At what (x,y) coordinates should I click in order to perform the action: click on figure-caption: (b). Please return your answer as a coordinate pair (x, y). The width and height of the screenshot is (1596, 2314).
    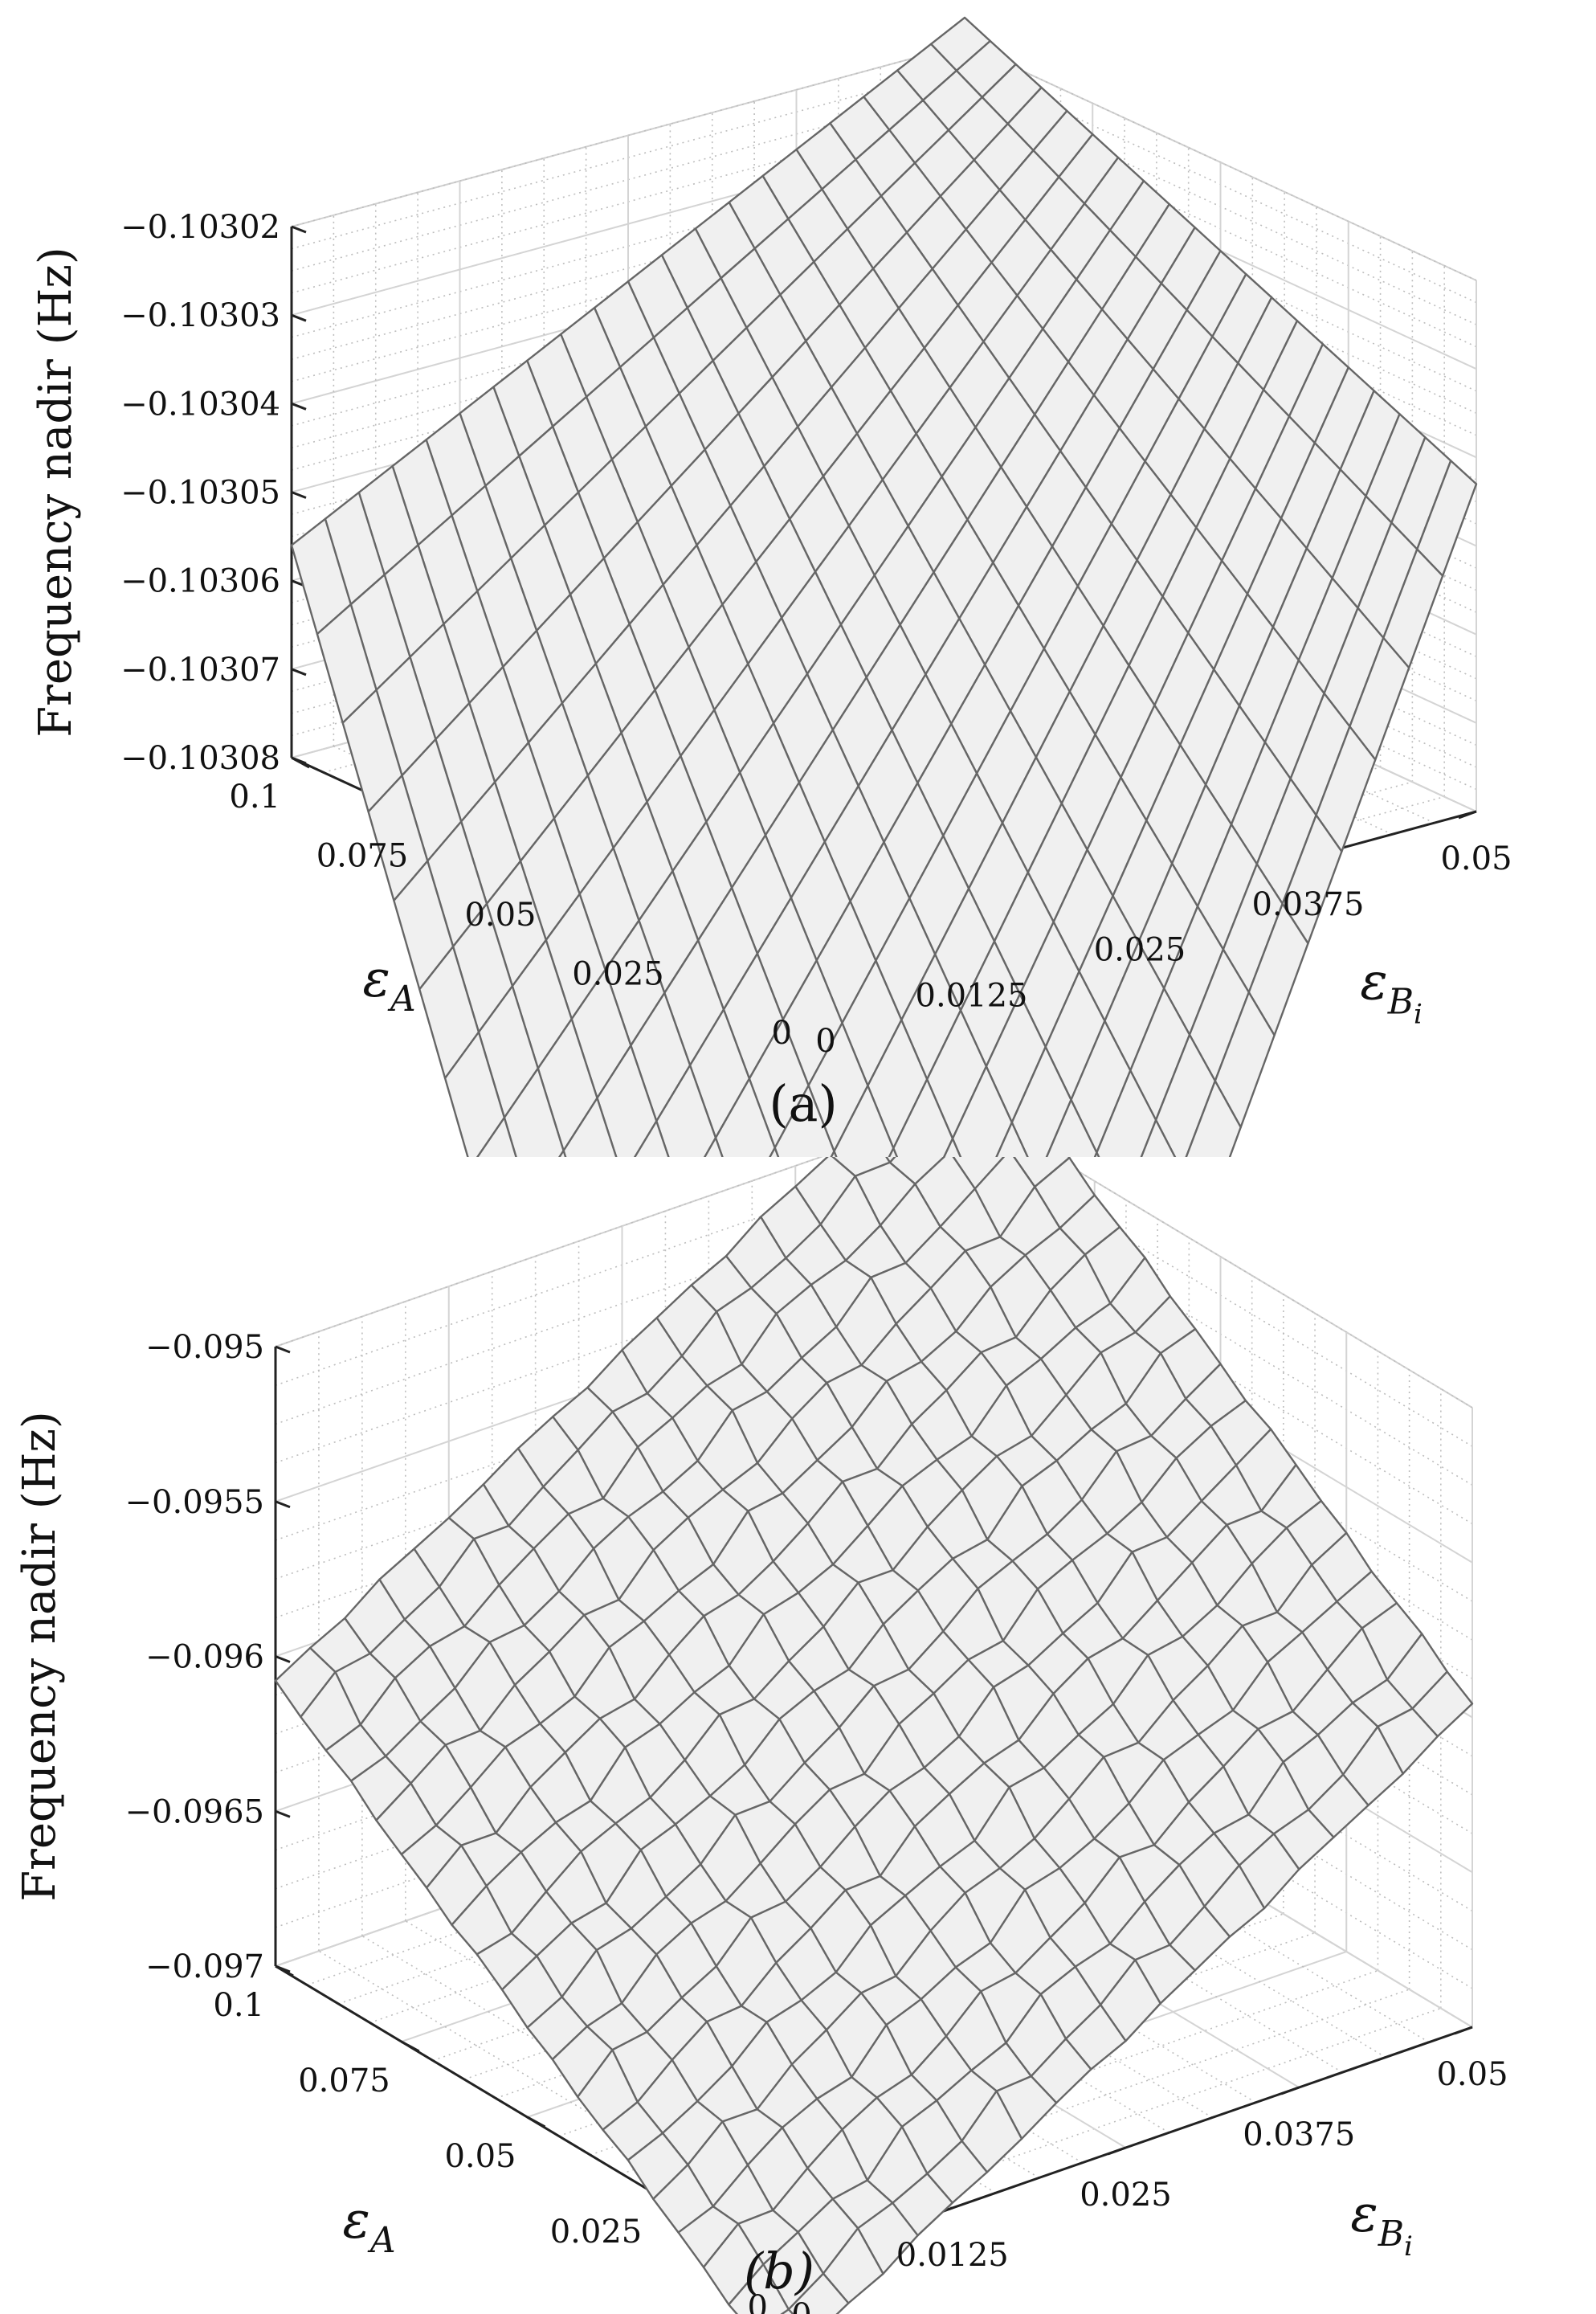
    Looking at the image, I should click on (779, 2271).